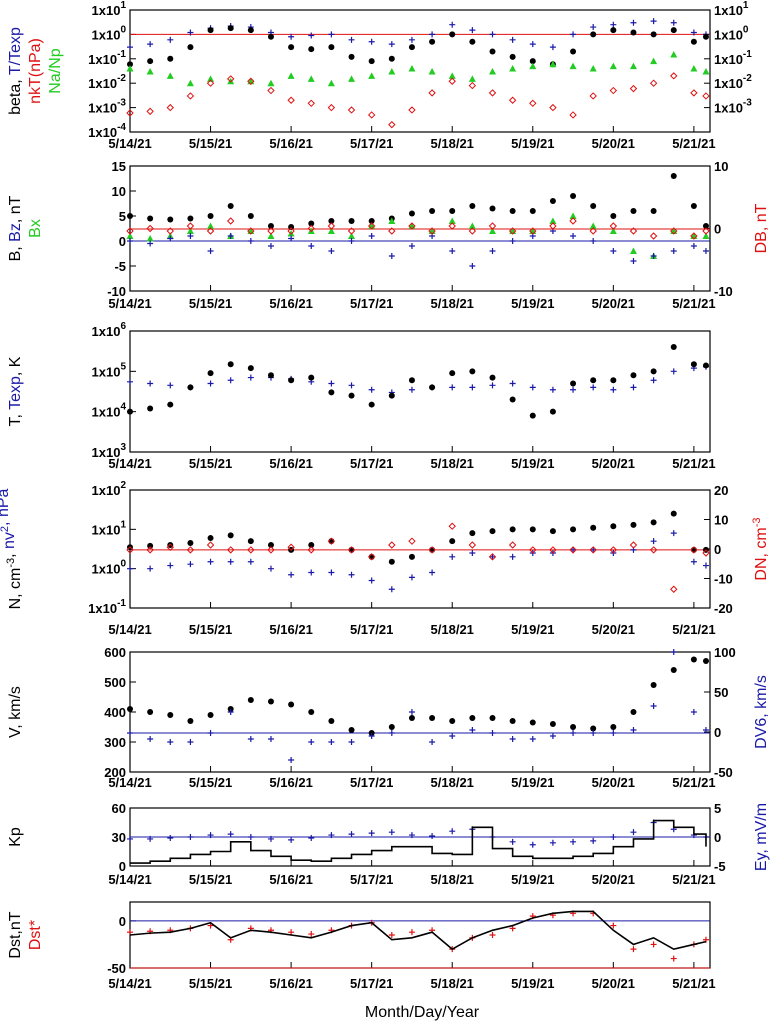 Image resolution: width=783 pixels, height=1024 pixels. Describe the element at coordinates (107, 107) in the screenshot. I see `y-tick-label: 1x10⁻³` at that location.